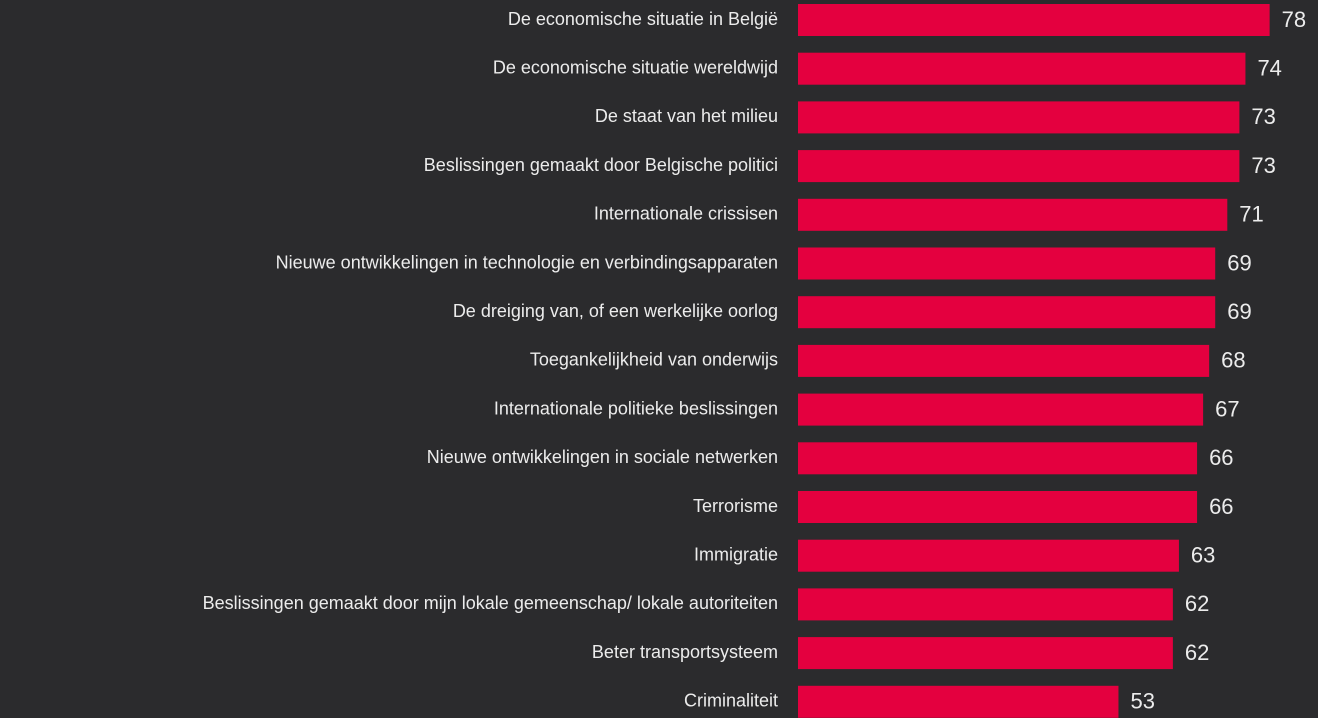  I want to click on category-label: Internationale crissisen, so click(686, 214).